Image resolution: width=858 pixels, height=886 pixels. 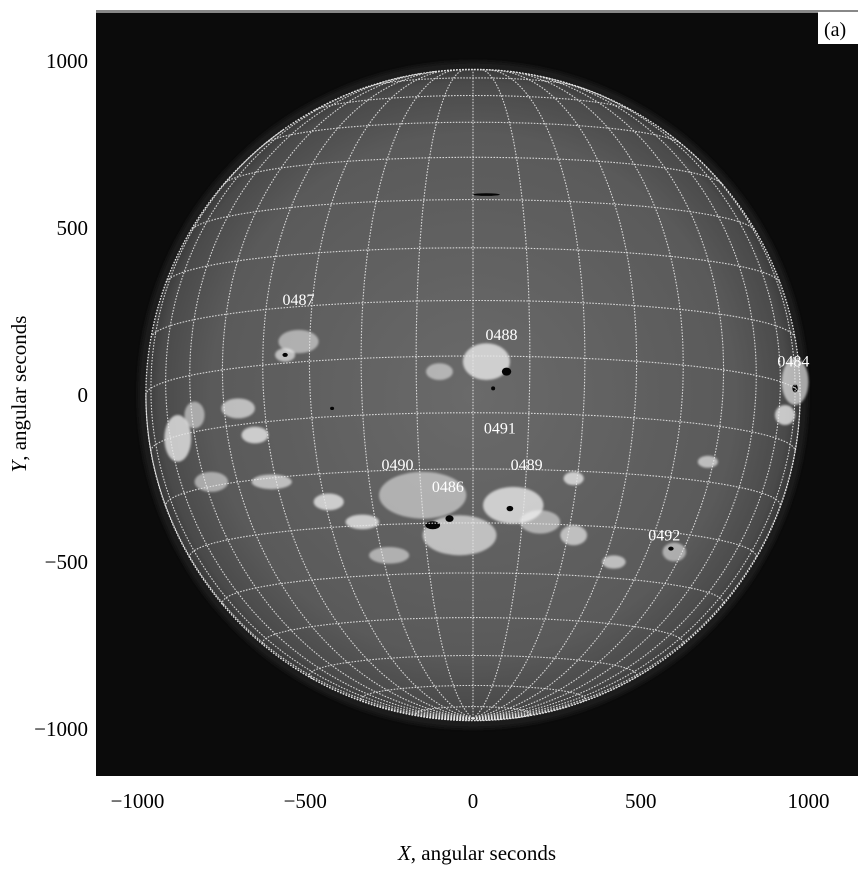 What do you see at coordinates (66, 562) in the screenshot?
I see `y-tick-label: −500` at bounding box center [66, 562].